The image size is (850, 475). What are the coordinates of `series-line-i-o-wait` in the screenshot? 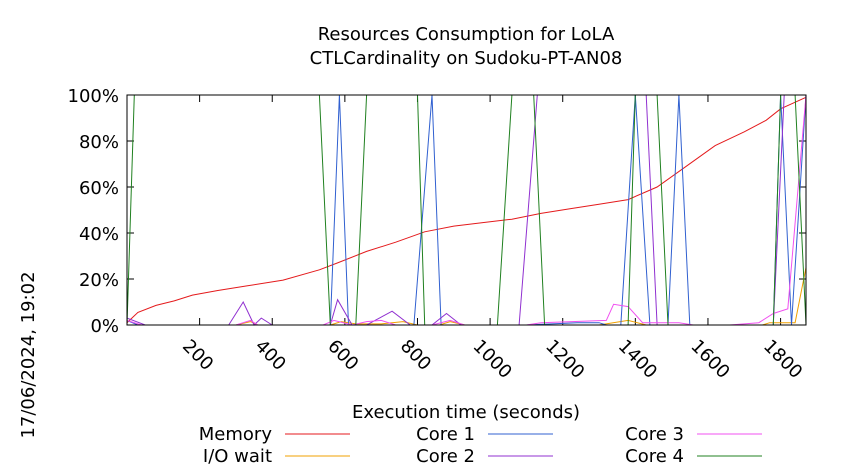 It's located at (467, 296).